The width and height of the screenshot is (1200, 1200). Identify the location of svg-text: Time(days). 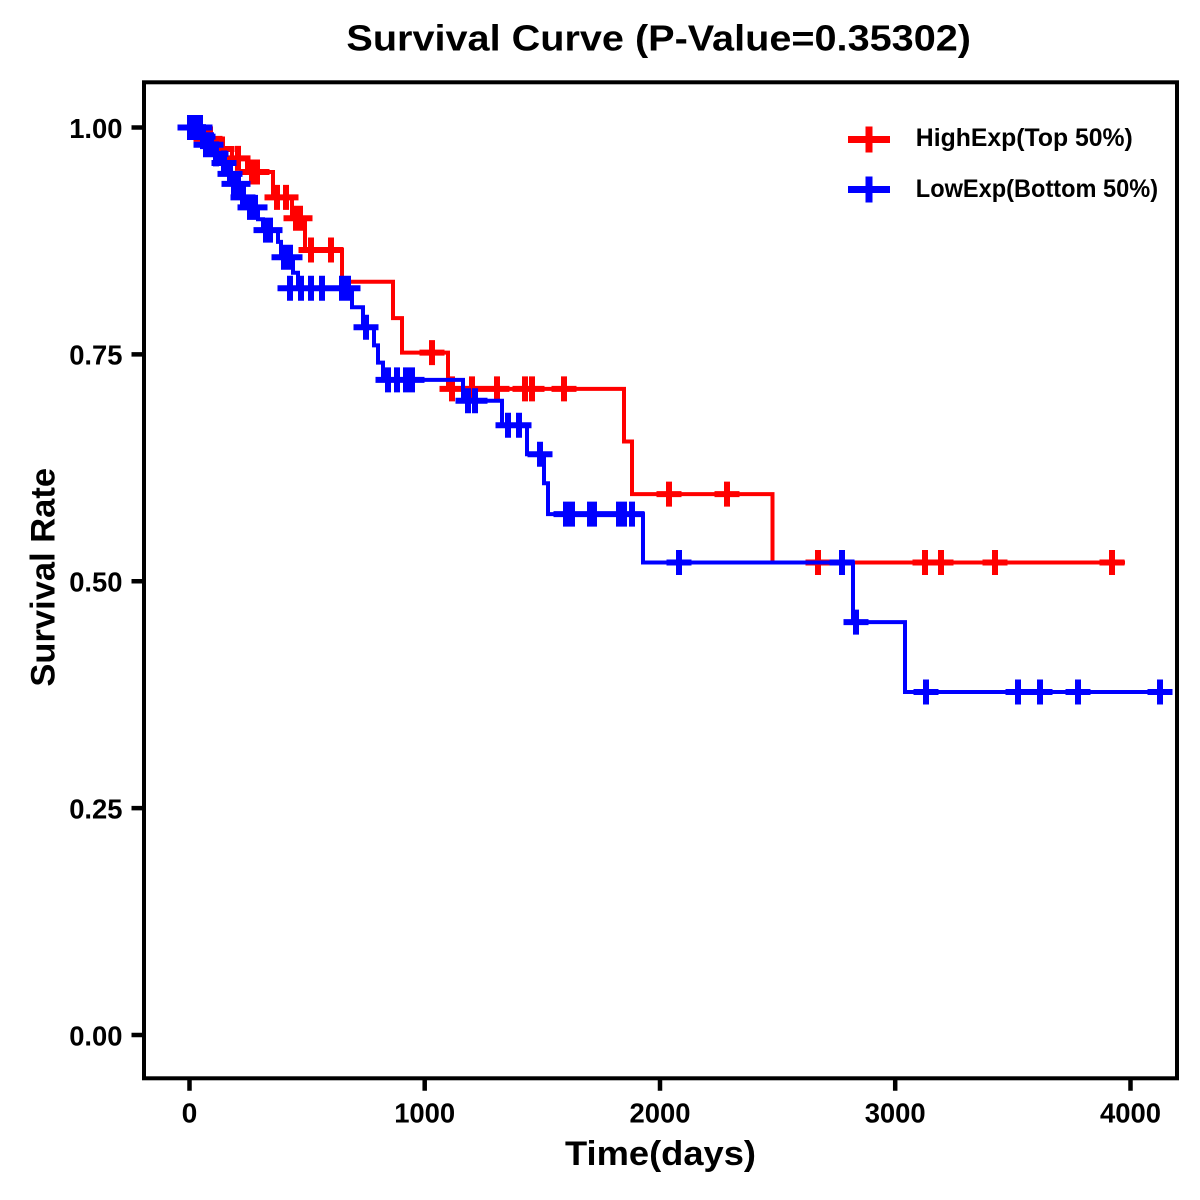
(660, 1154).